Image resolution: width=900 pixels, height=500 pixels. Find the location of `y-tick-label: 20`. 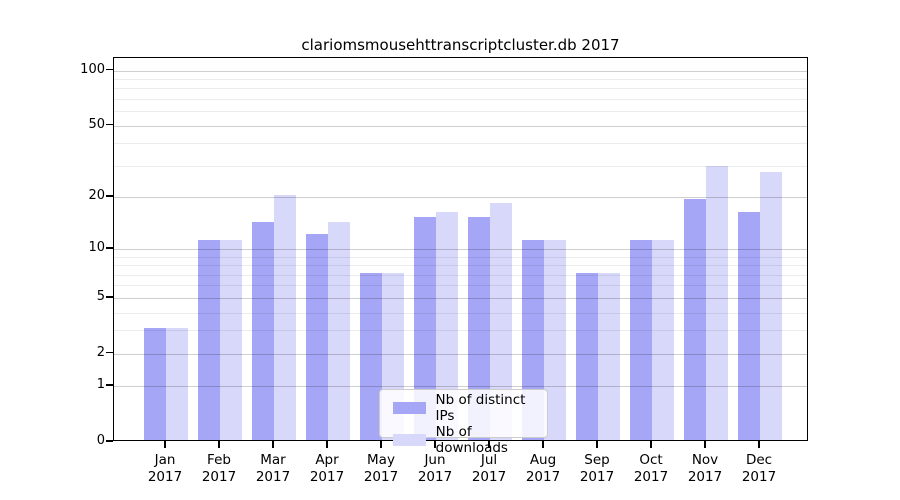

y-tick-label: 20 is located at coordinates (96, 195).